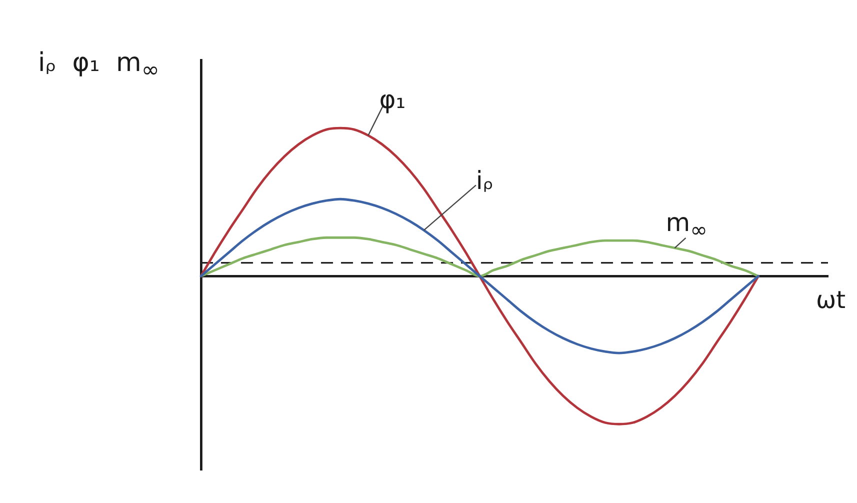 This screenshot has height=503, width=857. Describe the element at coordinates (485, 181) in the screenshot. I see `text: iᵨ` at that location.